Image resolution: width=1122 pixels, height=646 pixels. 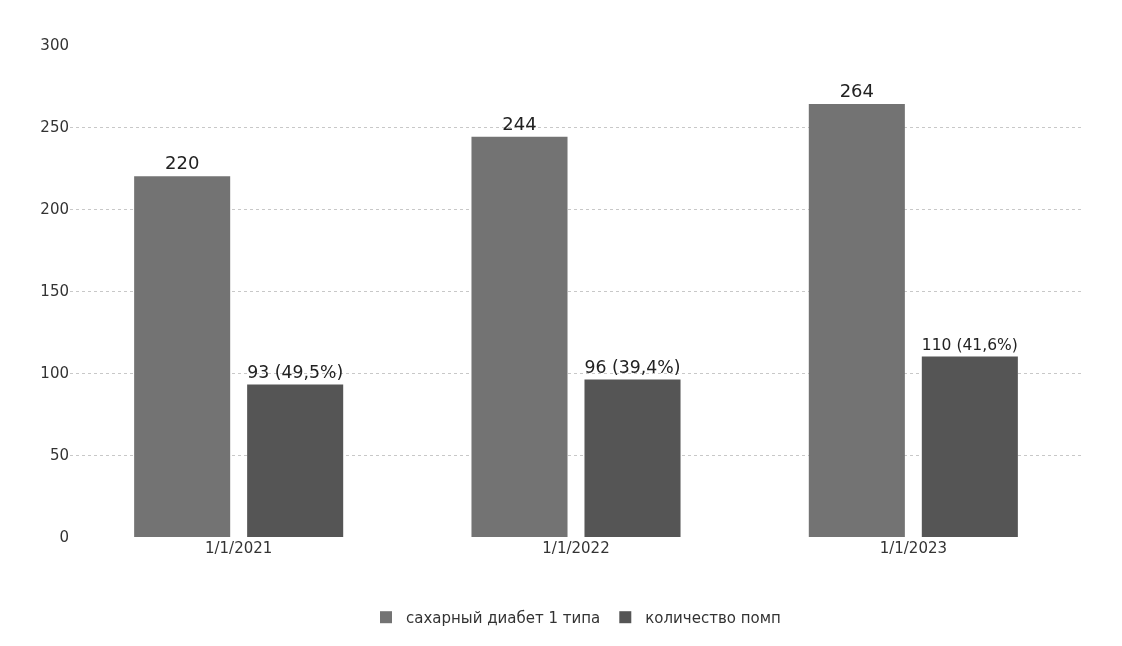 I want to click on y-tick-label: 100, so click(x=54, y=373).